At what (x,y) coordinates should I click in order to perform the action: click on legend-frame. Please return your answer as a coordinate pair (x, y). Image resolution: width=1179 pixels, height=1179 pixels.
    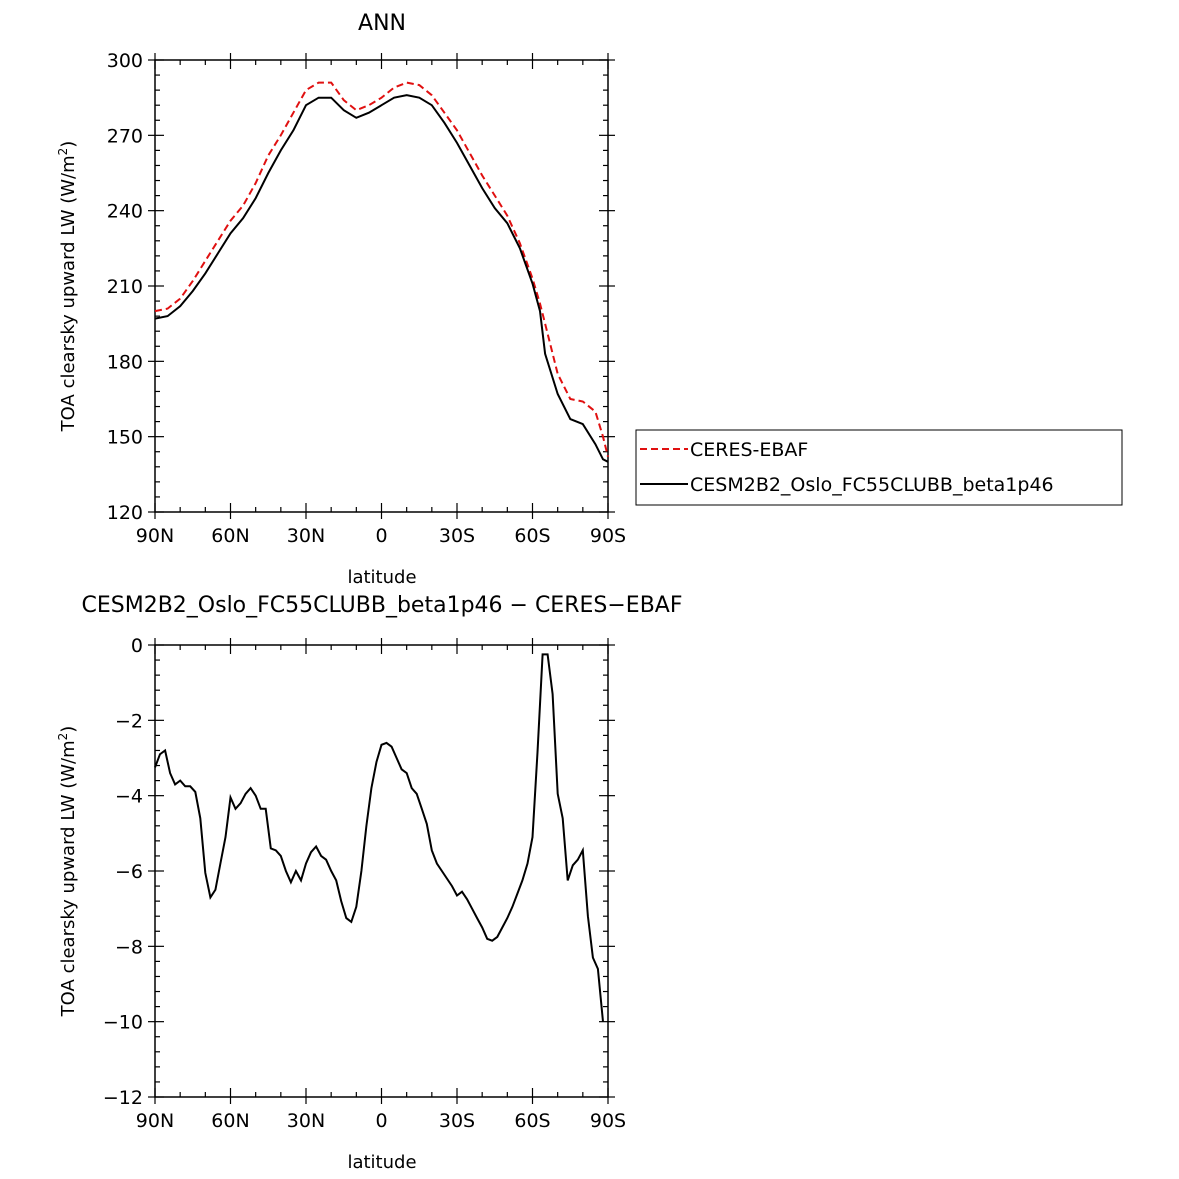
    Looking at the image, I should click on (879, 467).